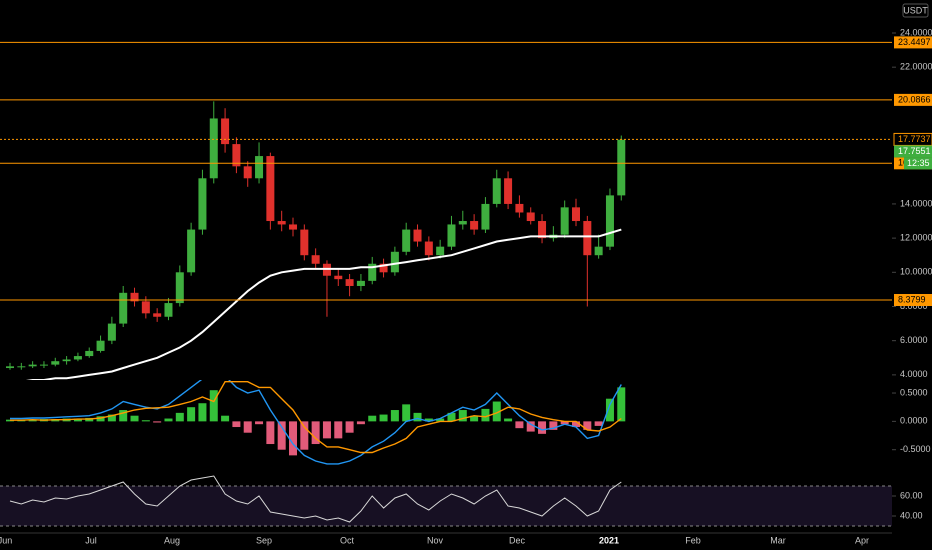  Describe the element at coordinates (915, 10) in the screenshot. I see `unit-box` at that location.